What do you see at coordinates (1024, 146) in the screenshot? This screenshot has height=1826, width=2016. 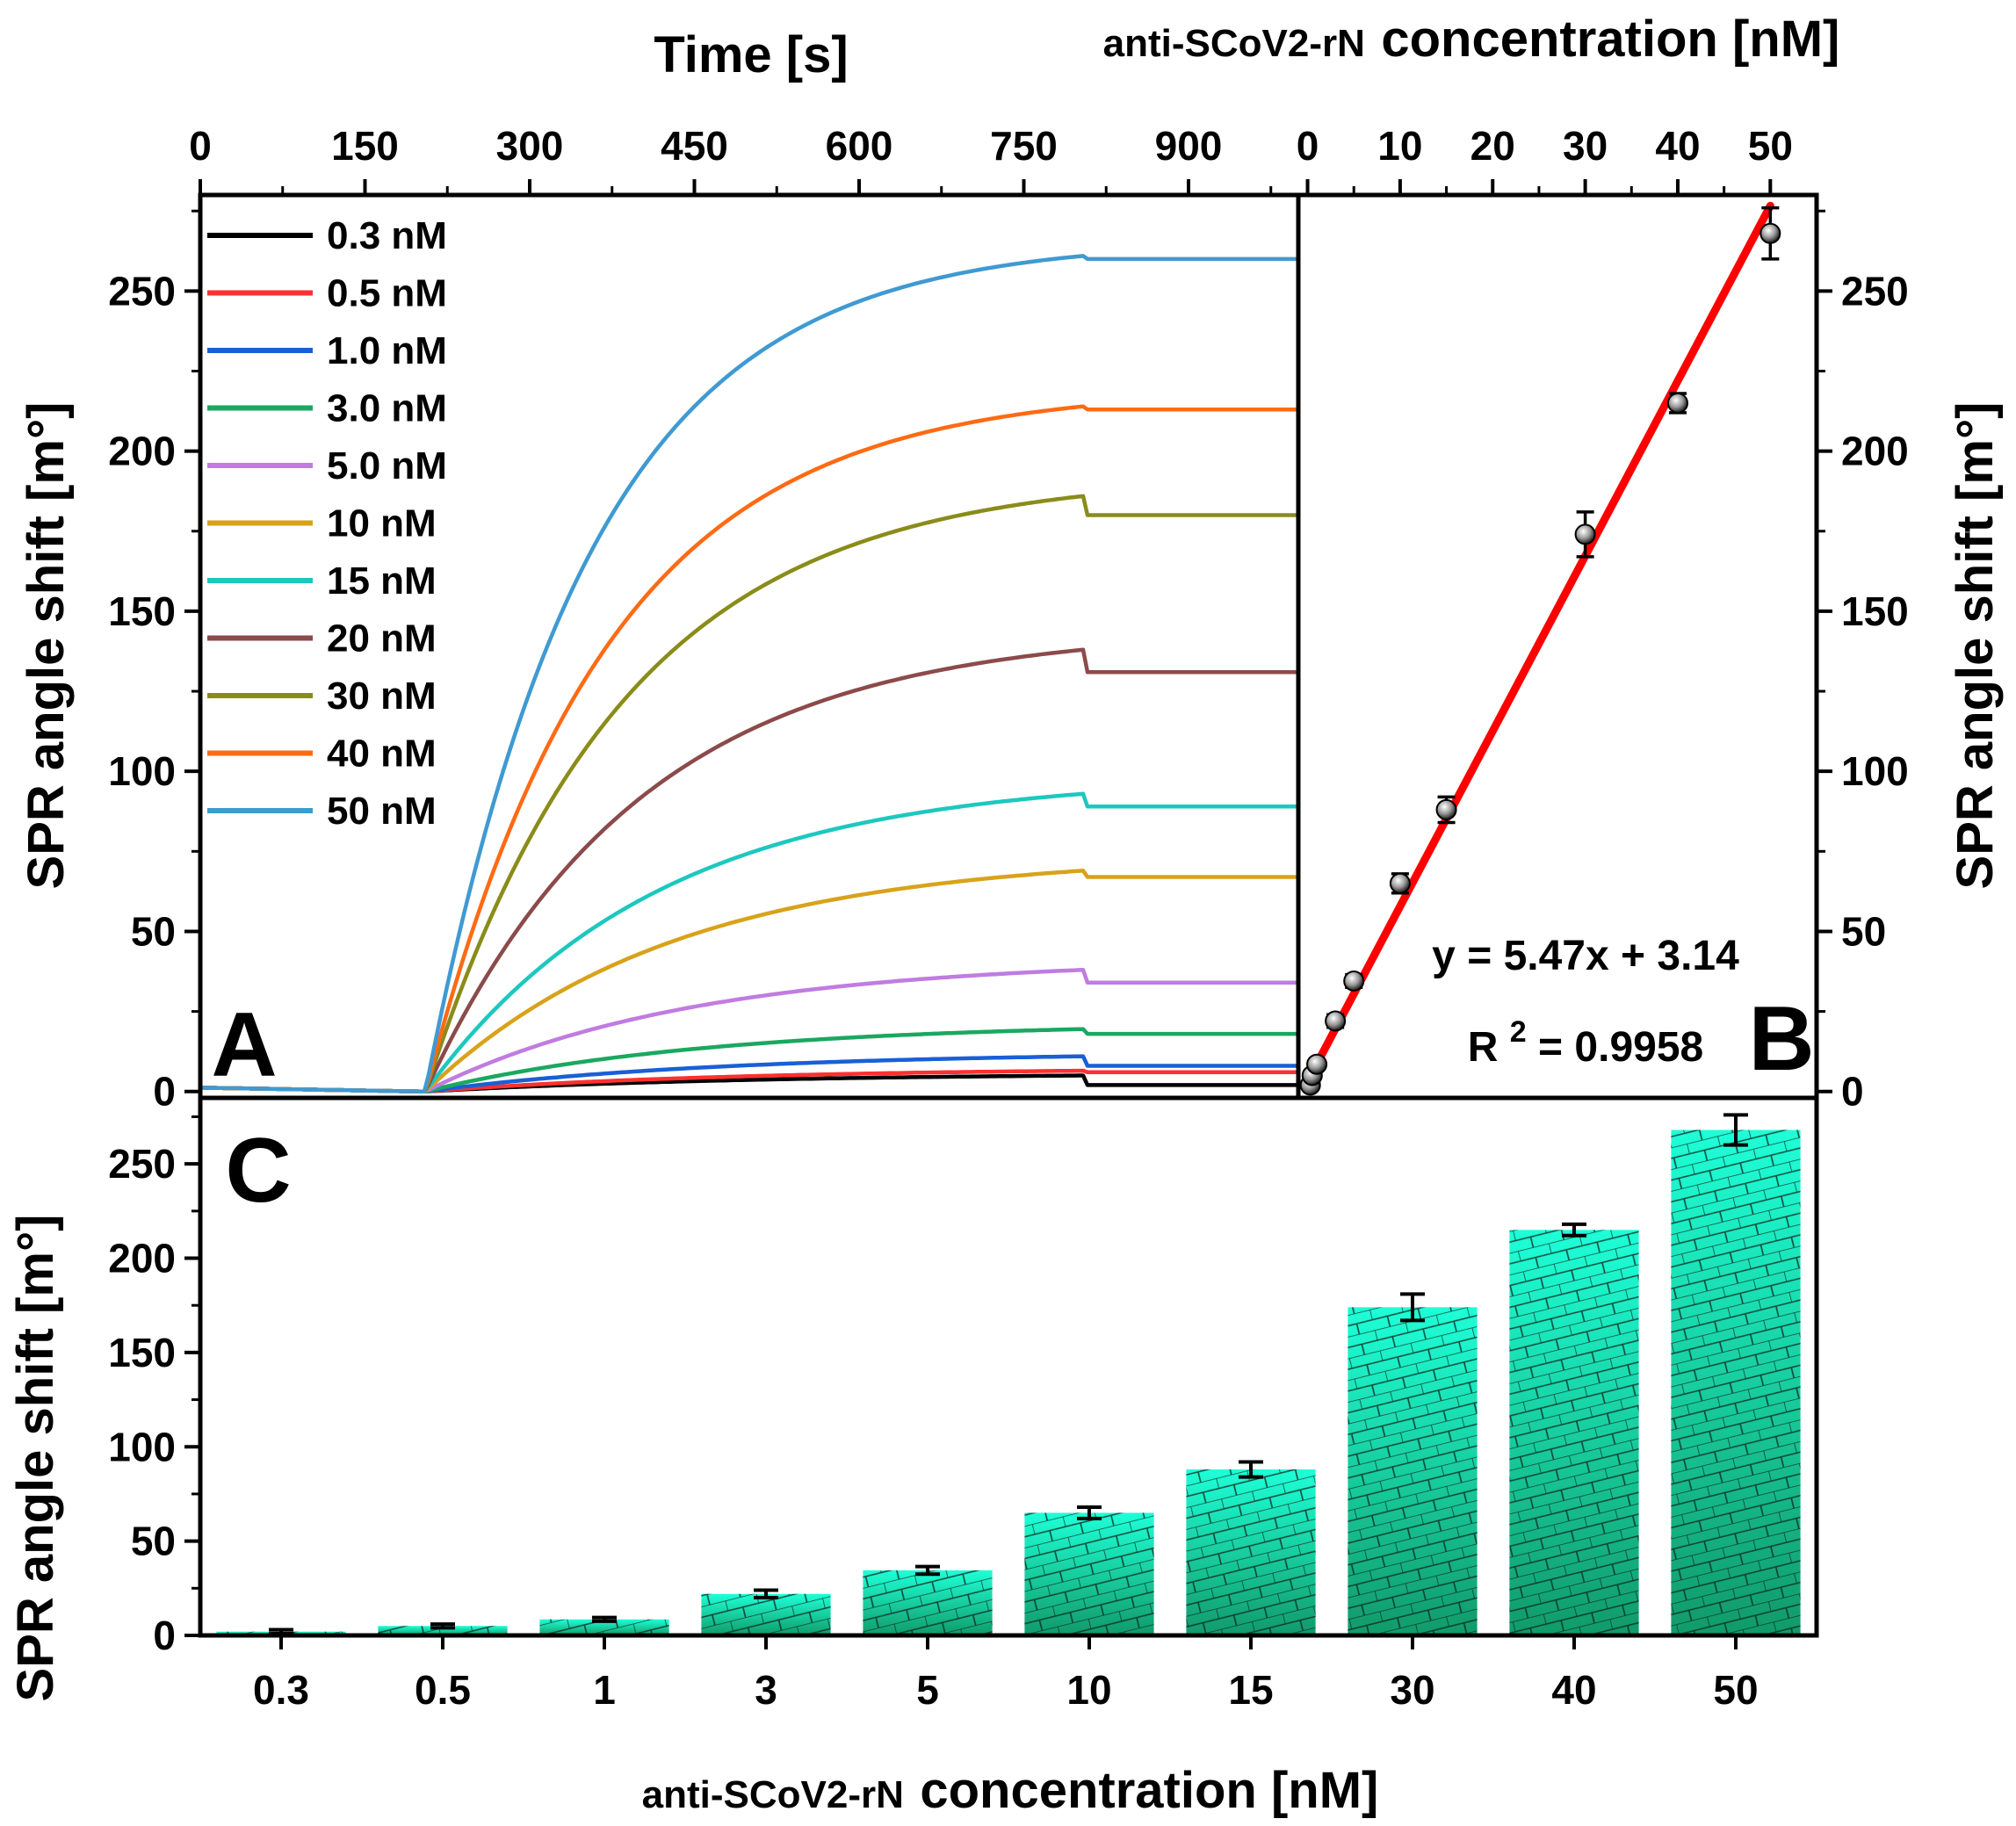 I see `x-tick-label: 750` at bounding box center [1024, 146].